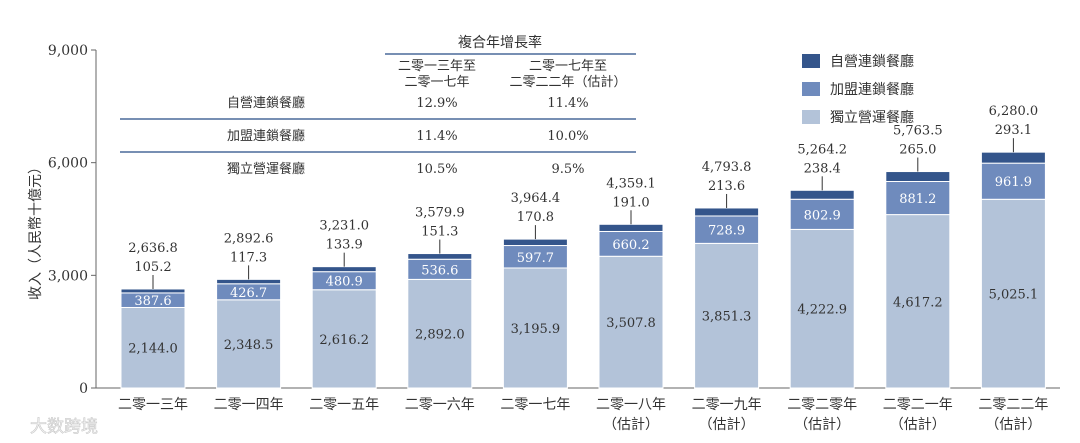  What do you see at coordinates (152, 267) in the screenshot?
I see `bar-value-label-self: 105.2` at bounding box center [152, 267].